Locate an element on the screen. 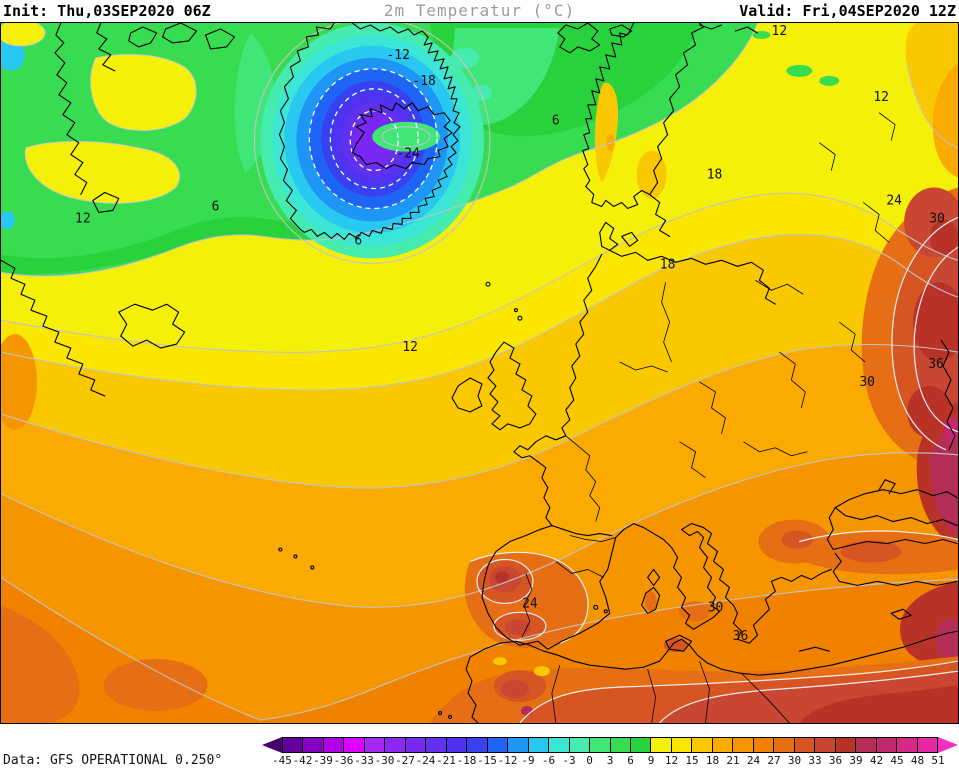  greenland-coast is located at coordinates (369, 131).